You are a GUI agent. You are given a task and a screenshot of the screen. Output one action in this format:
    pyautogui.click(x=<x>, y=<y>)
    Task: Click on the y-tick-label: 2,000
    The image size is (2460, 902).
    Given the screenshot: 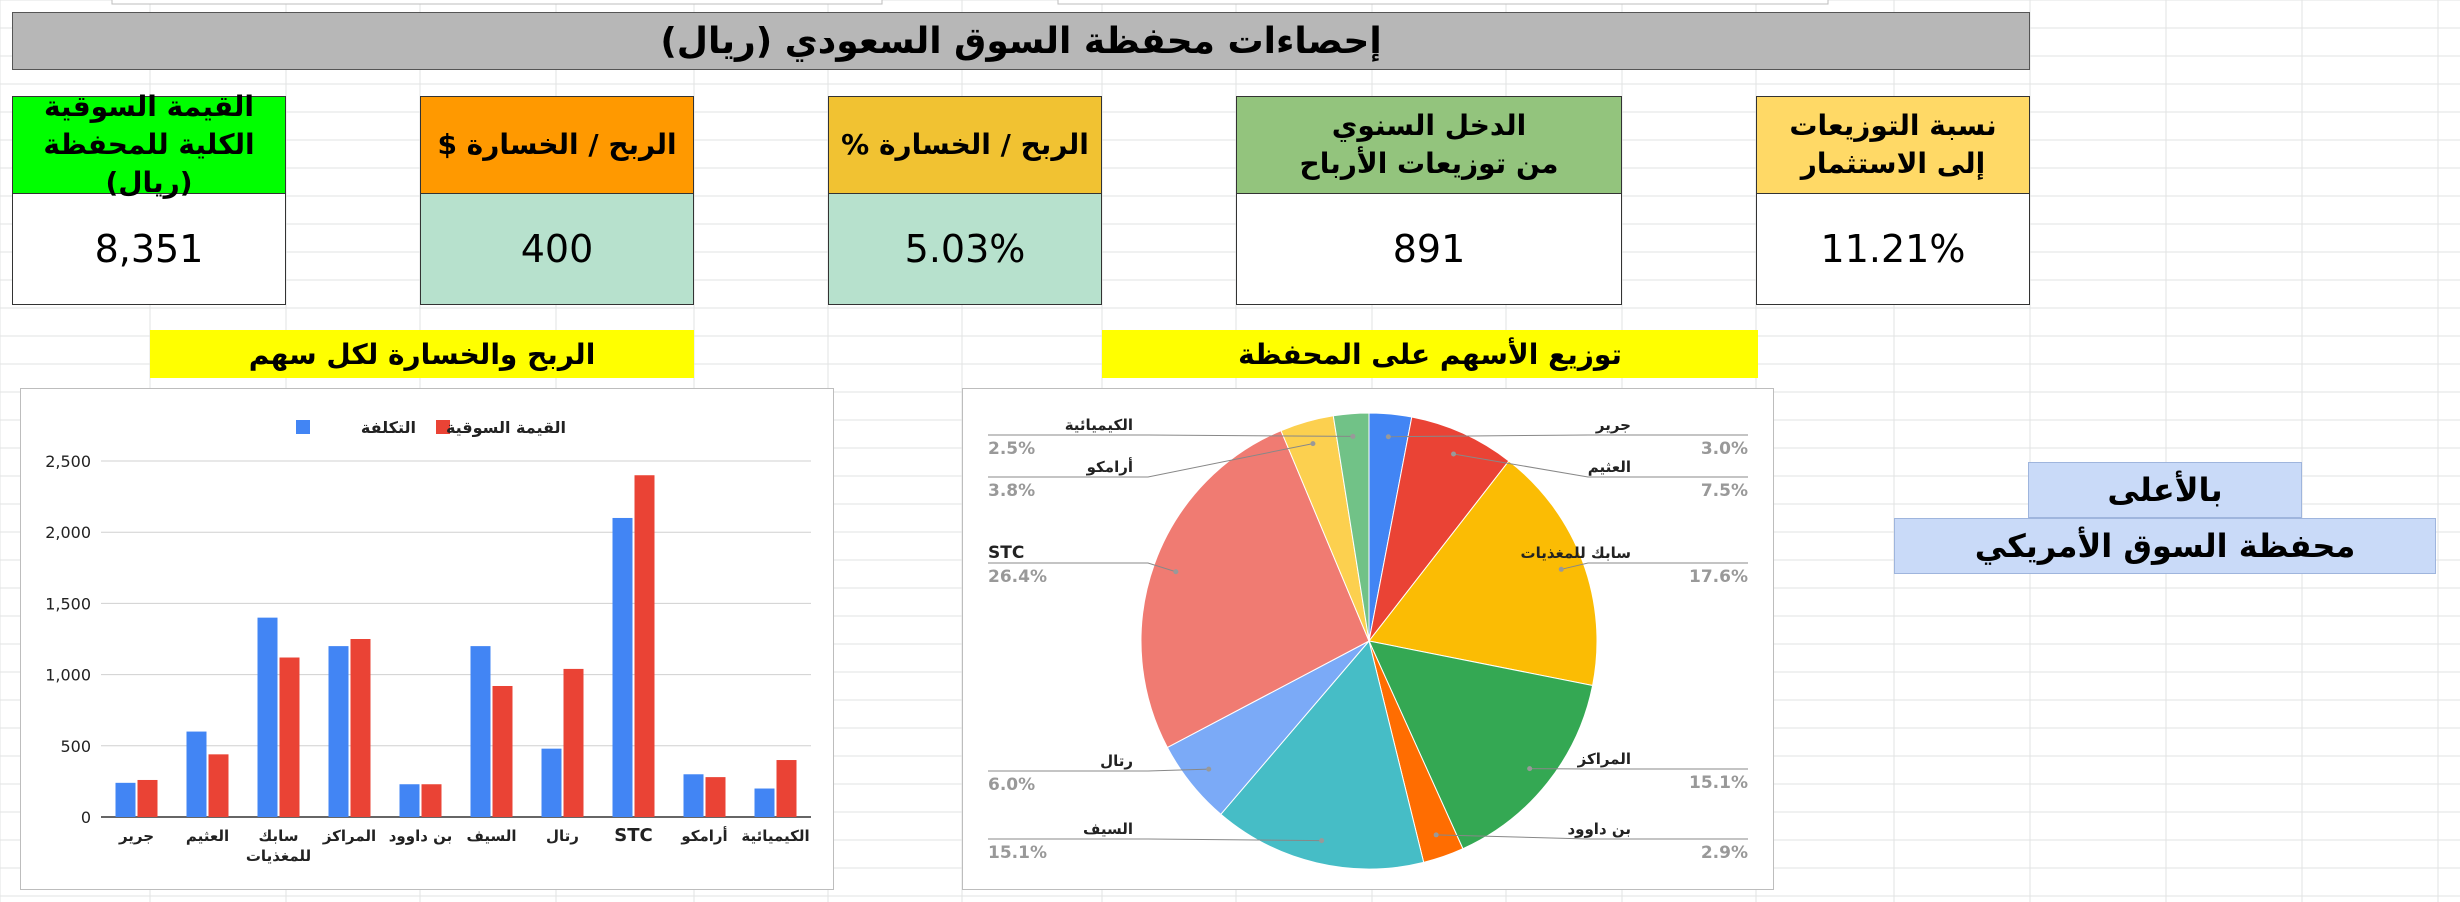 What is the action you would take?
    pyautogui.click(x=68, y=532)
    